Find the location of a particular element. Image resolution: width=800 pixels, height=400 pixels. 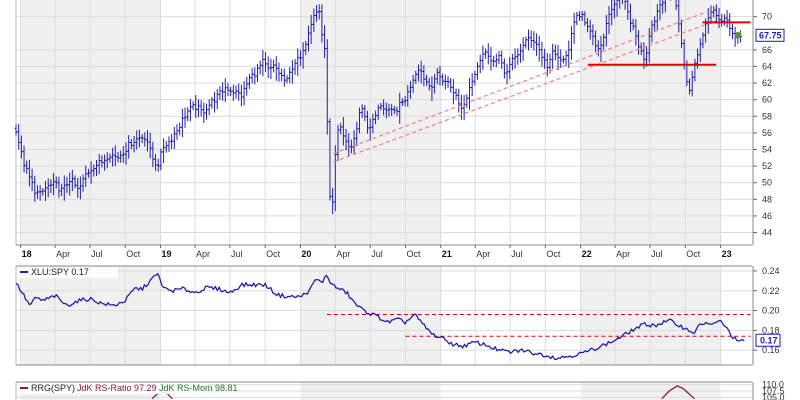

last-value-badge: 0.17 is located at coordinates (768, 340).